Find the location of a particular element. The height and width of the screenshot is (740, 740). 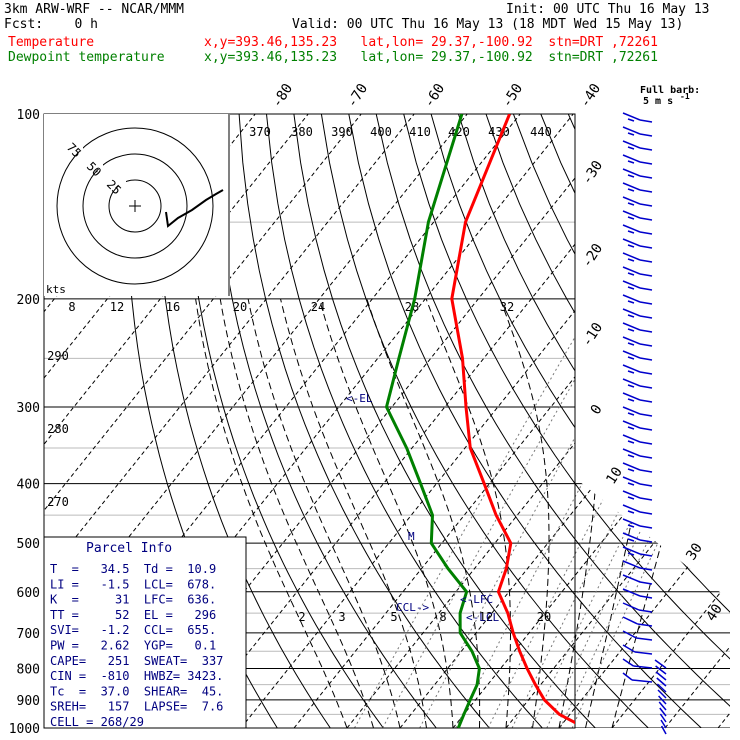

mixing-ratio-label: 12 is located at coordinates (117, 307).